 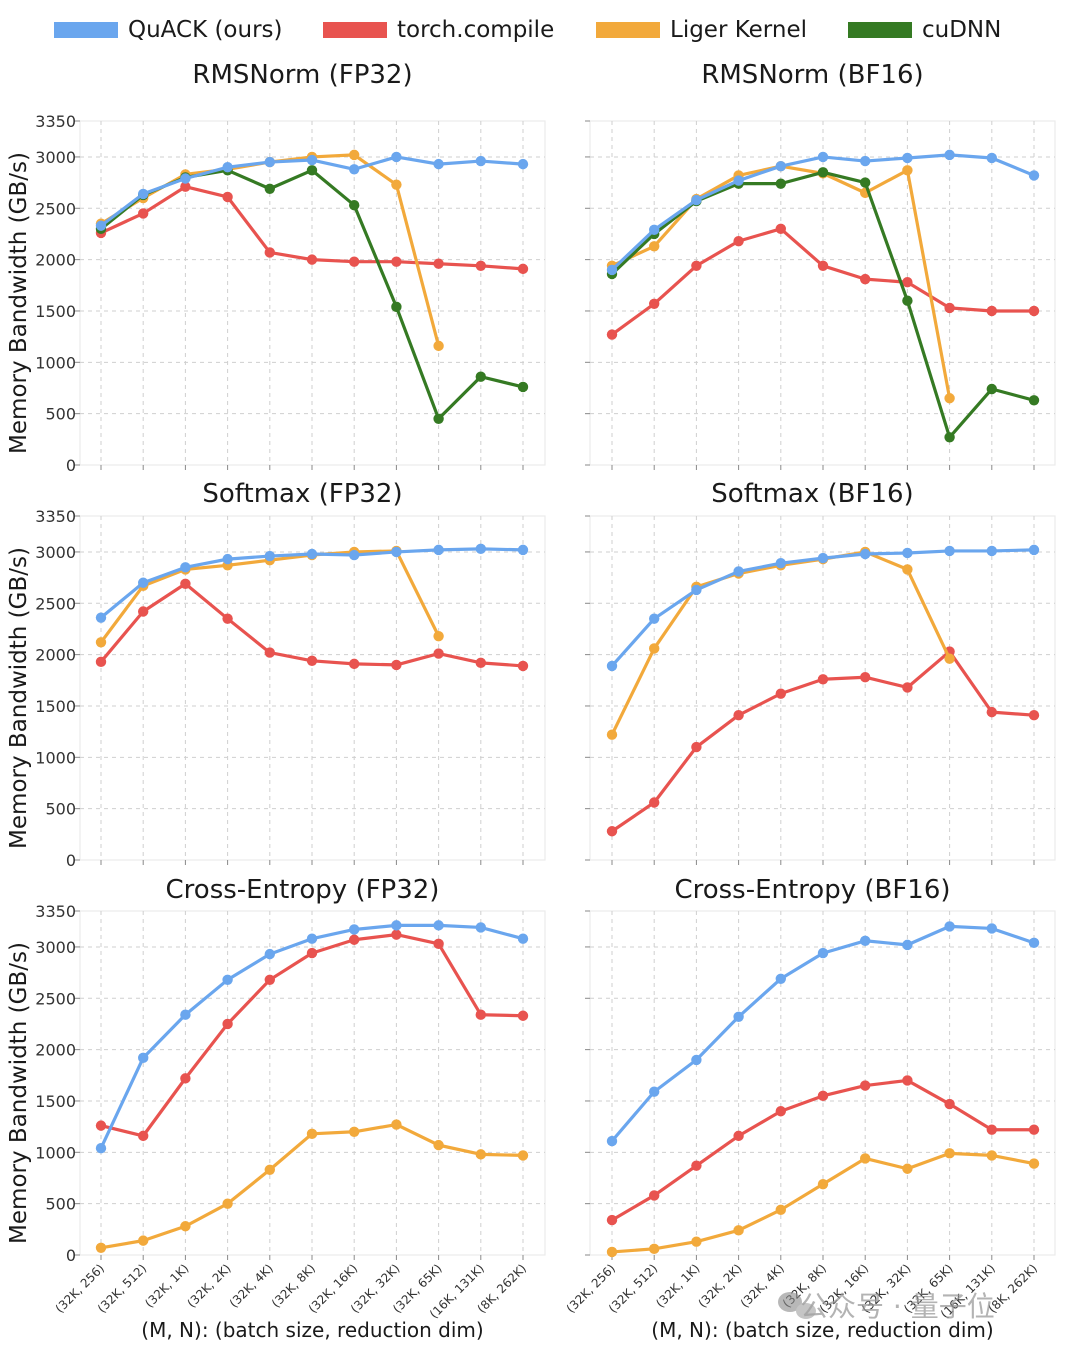 I want to click on y-tick-label: 2500, so click(x=55, y=603).